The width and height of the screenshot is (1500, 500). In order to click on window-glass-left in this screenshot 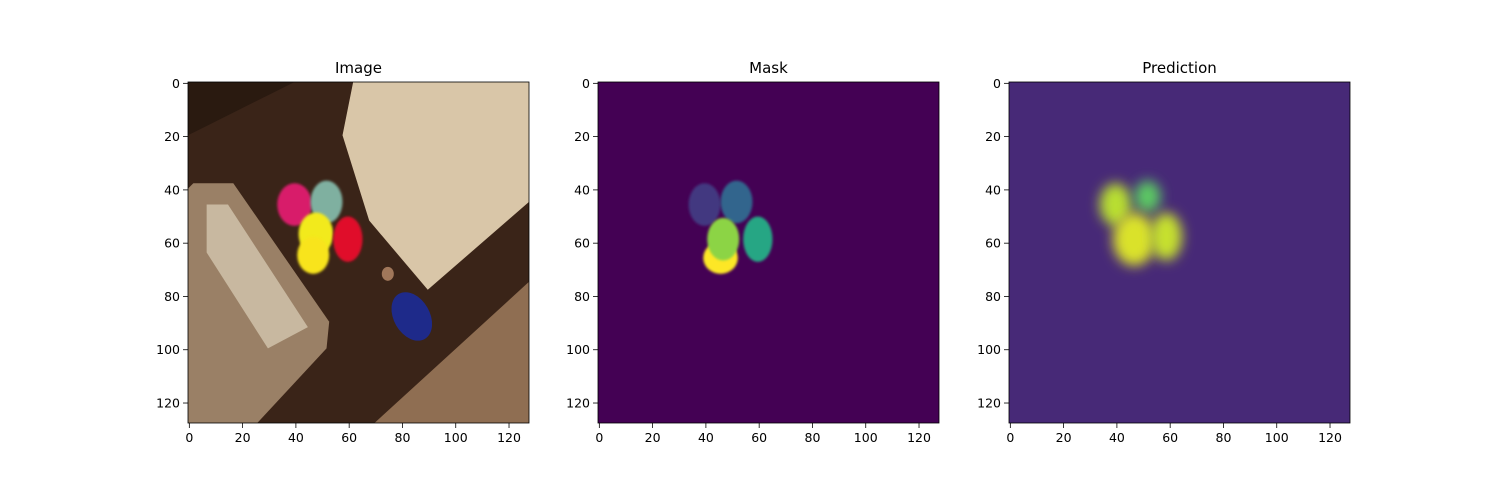, I will do `click(257, 276)`.